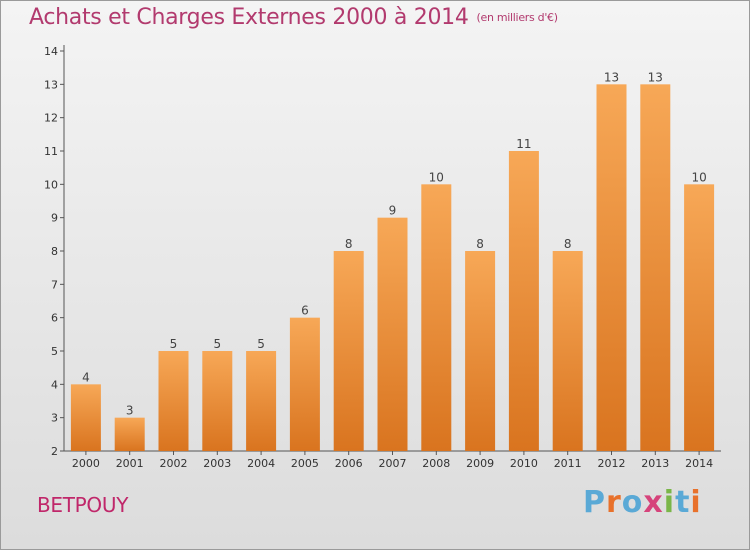 The height and width of the screenshot is (550, 750). What do you see at coordinates (436, 463) in the screenshot?
I see `x-tick-label: 2008` at bounding box center [436, 463].